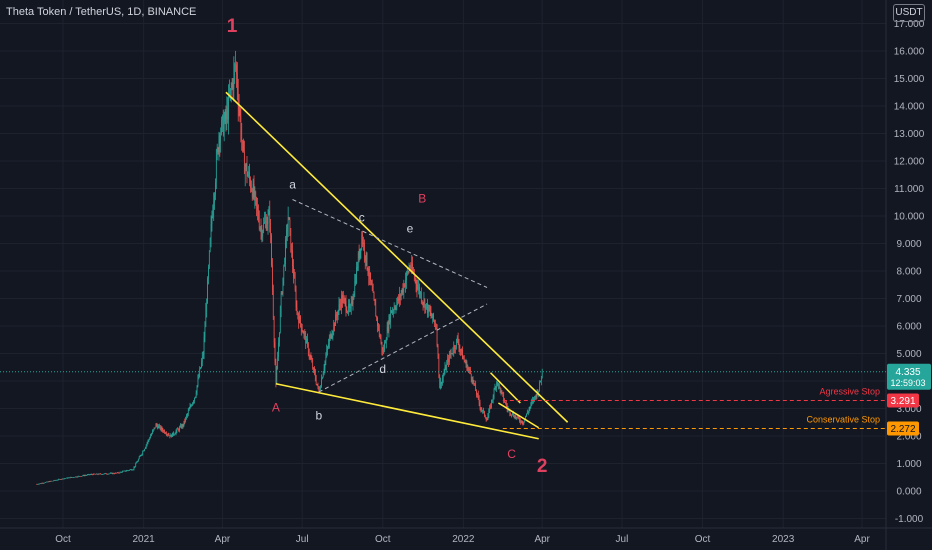 This screenshot has height=550, width=932. I want to click on currency-badge: USDT, so click(909, 13).